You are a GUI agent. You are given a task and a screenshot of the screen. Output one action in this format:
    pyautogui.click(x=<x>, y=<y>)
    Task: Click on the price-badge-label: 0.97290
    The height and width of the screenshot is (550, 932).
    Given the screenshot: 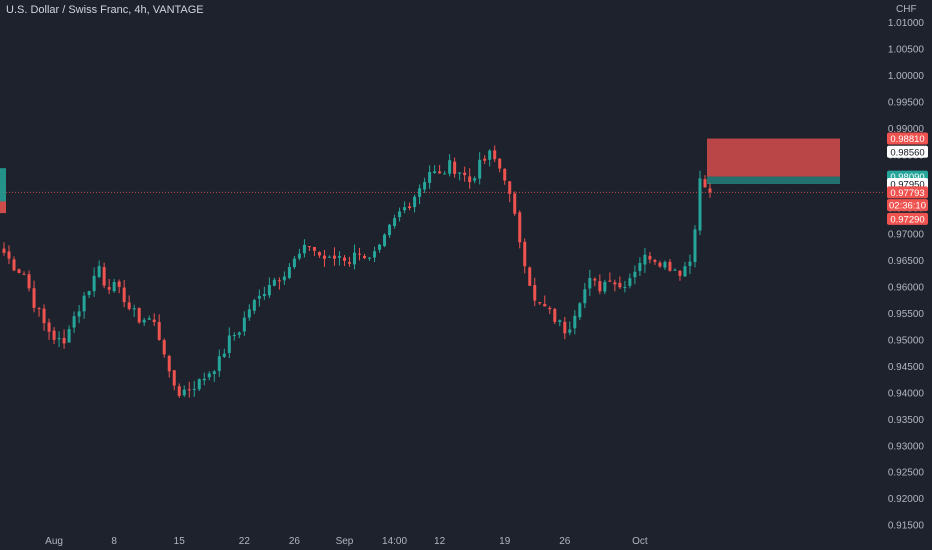 What is the action you would take?
    pyautogui.click(x=907, y=219)
    